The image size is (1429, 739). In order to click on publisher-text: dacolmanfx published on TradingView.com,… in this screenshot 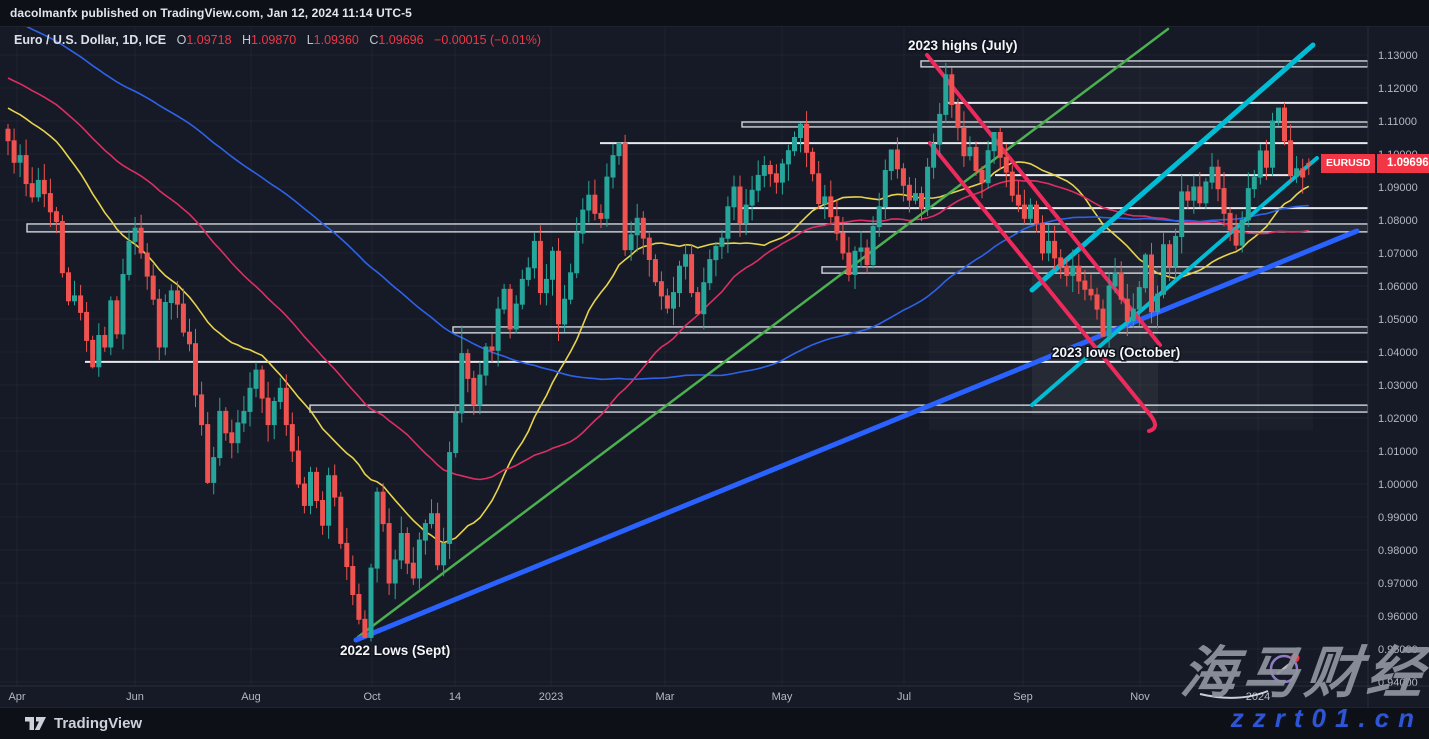, I will do `click(211, 13)`.